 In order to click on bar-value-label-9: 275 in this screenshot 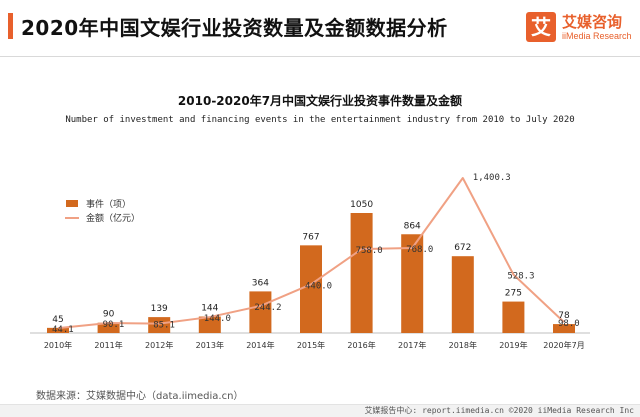, I will do `click(513, 294)`.